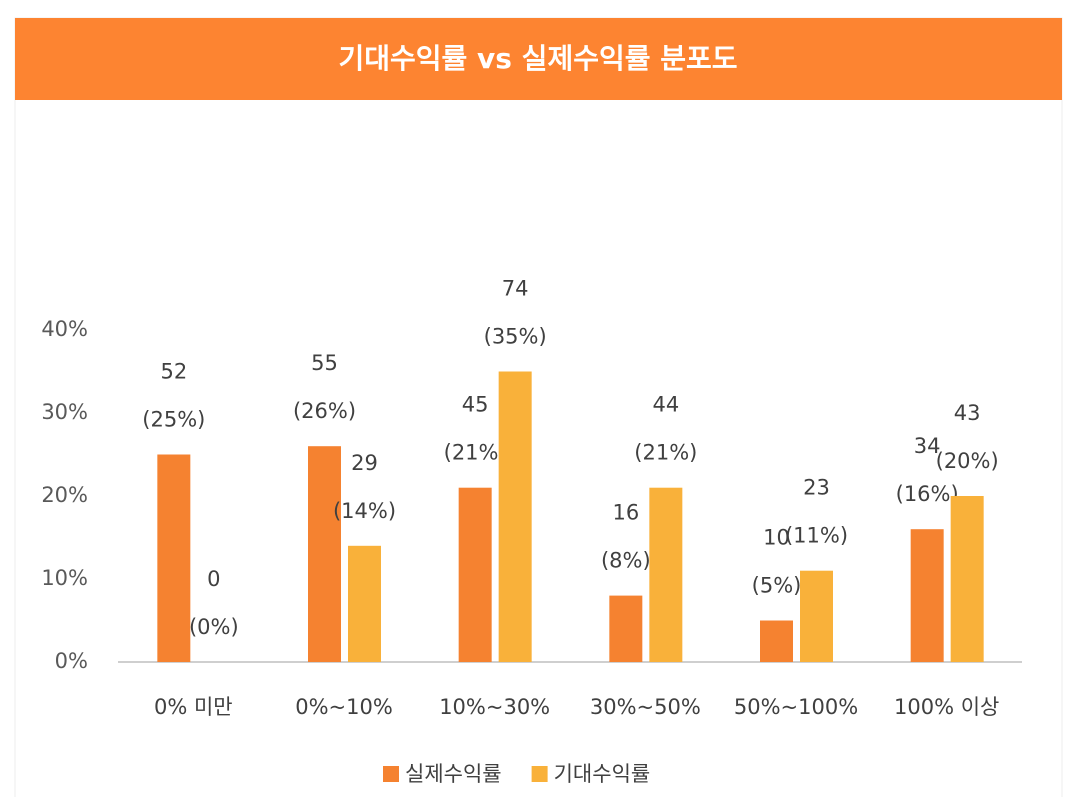 Image resolution: width=1081 pixels, height=801 pixels. What do you see at coordinates (213, 579) in the screenshot?
I see `count-label: 0` at bounding box center [213, 579].